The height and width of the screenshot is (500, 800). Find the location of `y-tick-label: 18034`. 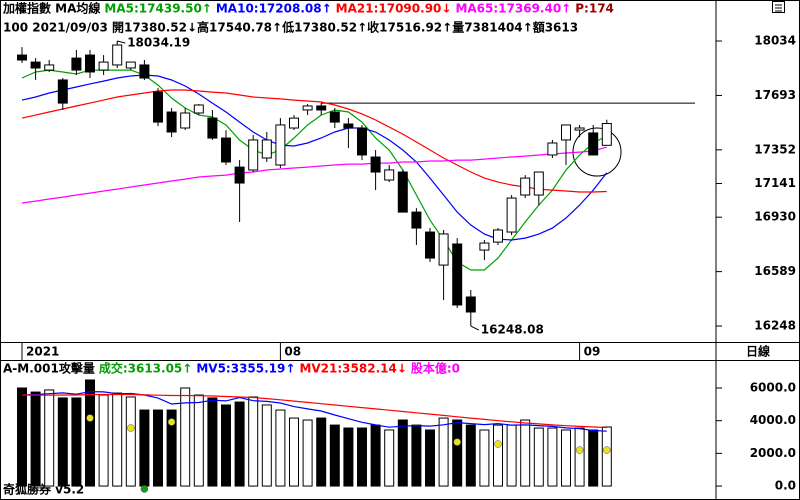

y-tick-label: 18034 is located at coordinates (775, 41).